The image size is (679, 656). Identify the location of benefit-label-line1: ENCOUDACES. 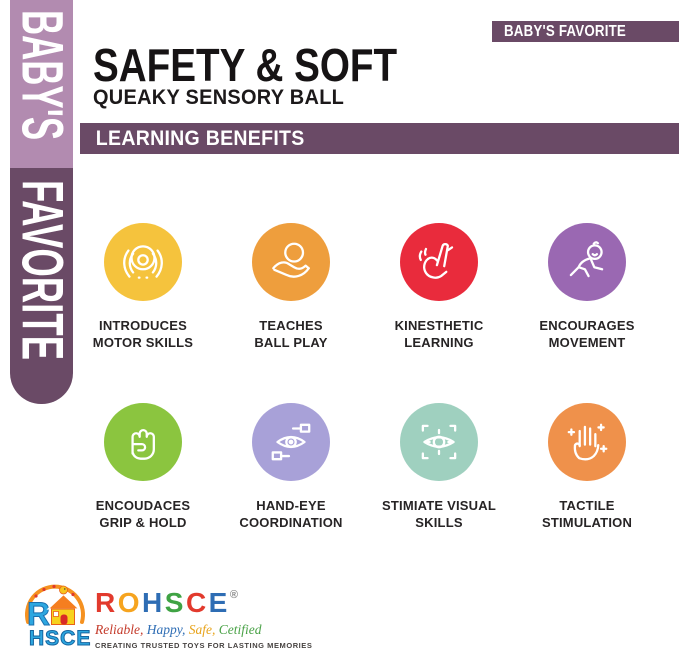
(143, 505).